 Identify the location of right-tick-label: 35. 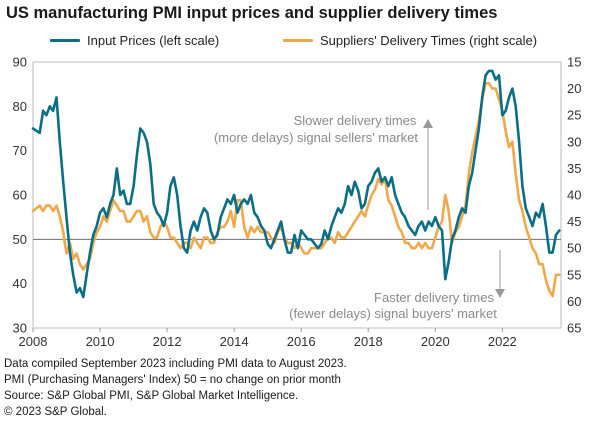
(574, 168).